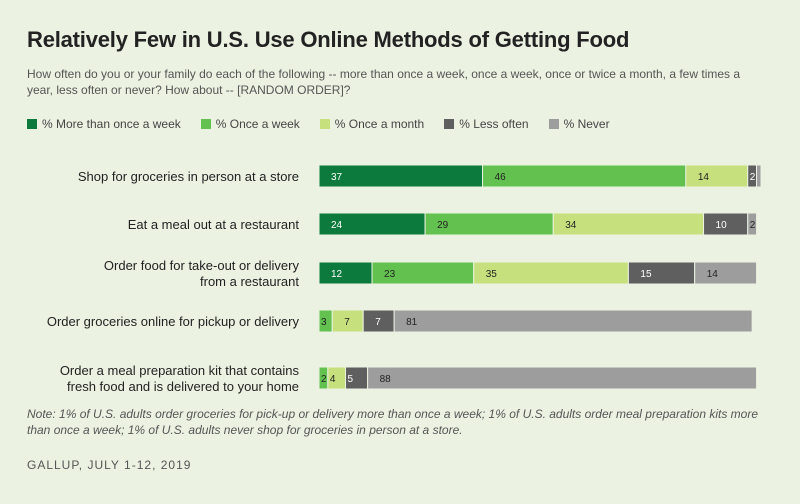  Describe the element at coordinates (646, 274) in the screenshot. I see `bar-value-label: 15` at that location.